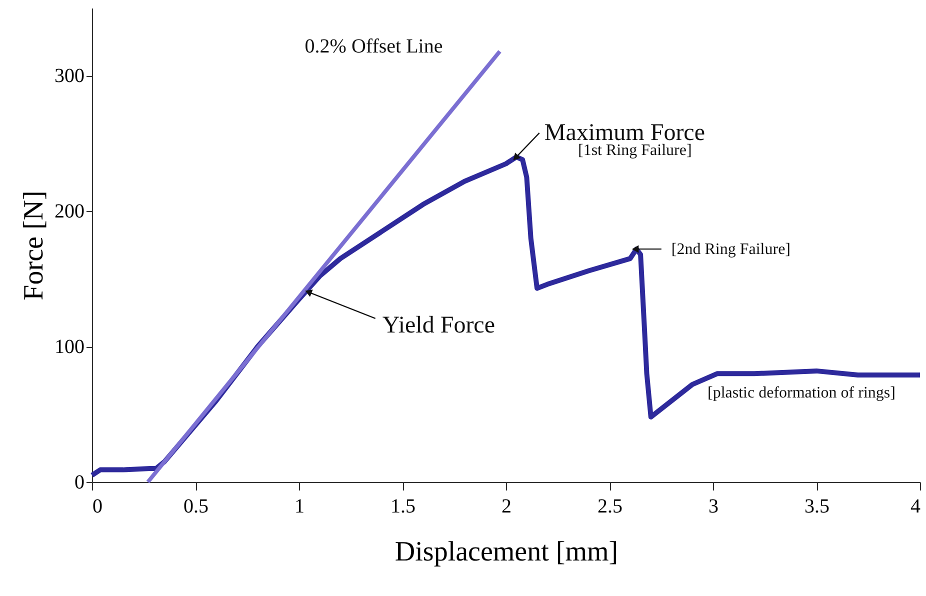  Describe the element at coordinates (438, 325) in the screenshot. I see `annotation: Yield Force` at that location.